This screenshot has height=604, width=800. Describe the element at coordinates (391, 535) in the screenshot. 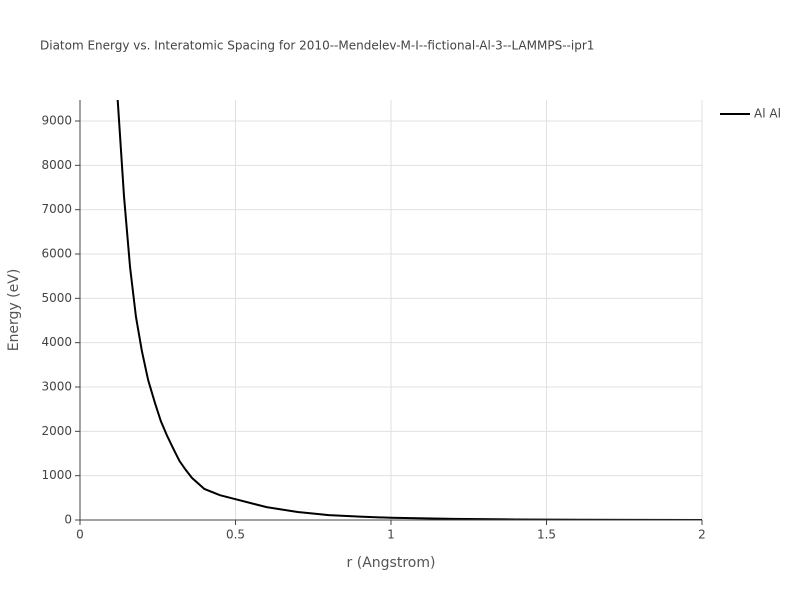

I see `x-tick-label: 1` at that location.